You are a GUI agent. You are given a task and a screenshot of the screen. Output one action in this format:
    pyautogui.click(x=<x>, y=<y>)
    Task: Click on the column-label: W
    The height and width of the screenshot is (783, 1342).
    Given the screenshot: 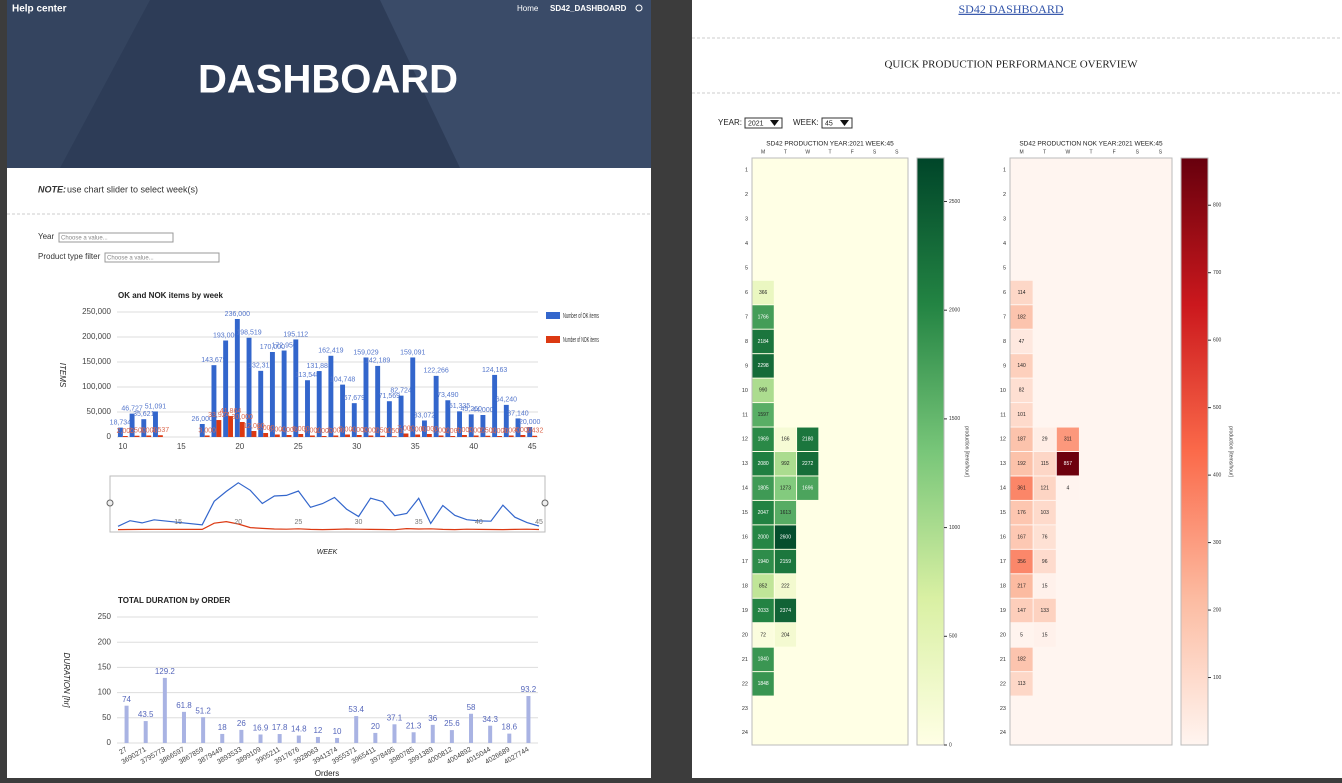 What is the action you would take?
    pyautogui.click(x=807, y=152)
    